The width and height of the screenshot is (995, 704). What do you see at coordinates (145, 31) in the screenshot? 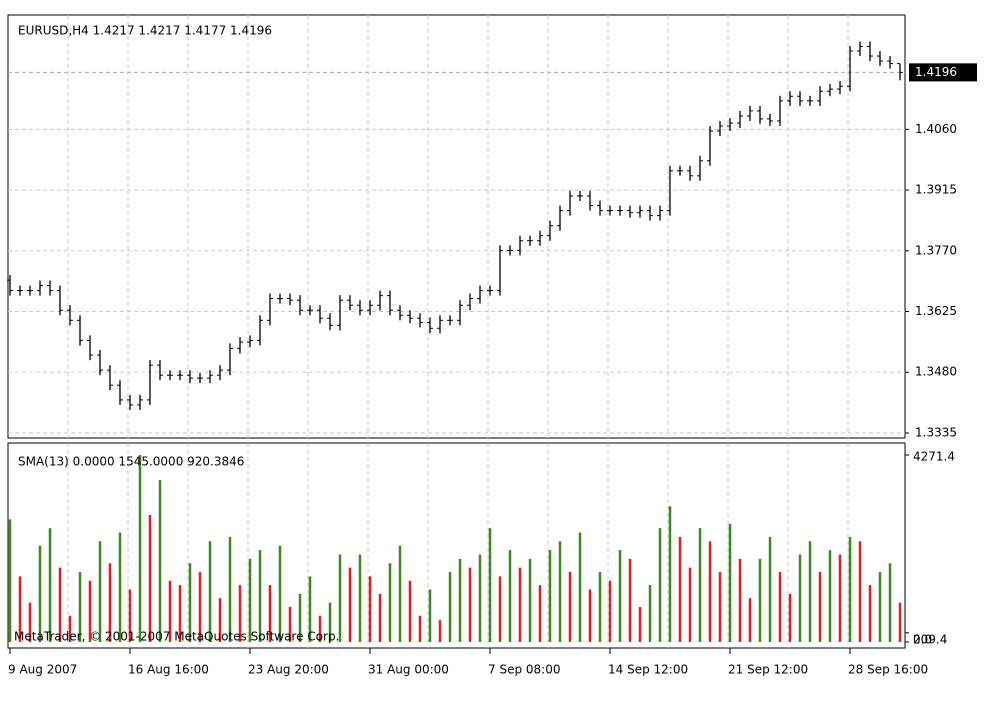
I see `chart-title: EURUSD,H4 1.4217 1.4217 1.4177 1.4196` at bounding box center [145, 31].